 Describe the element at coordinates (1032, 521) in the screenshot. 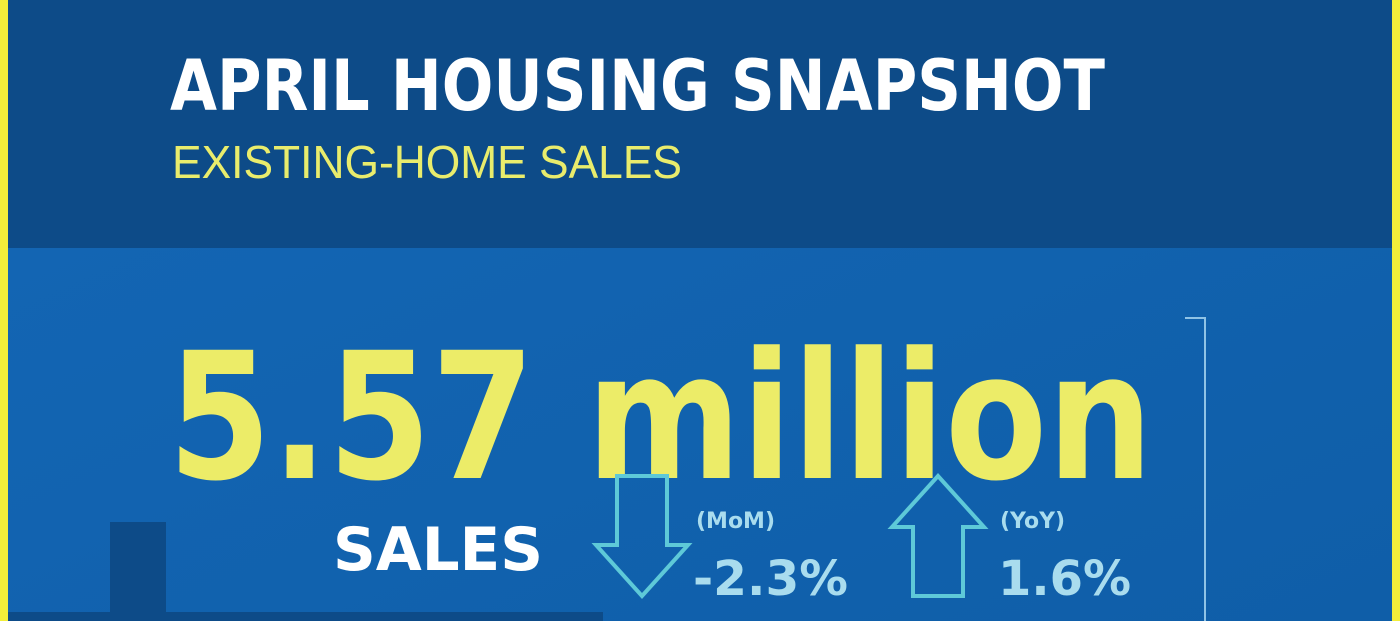

I see `yoy-period: (YoY)` at that location.